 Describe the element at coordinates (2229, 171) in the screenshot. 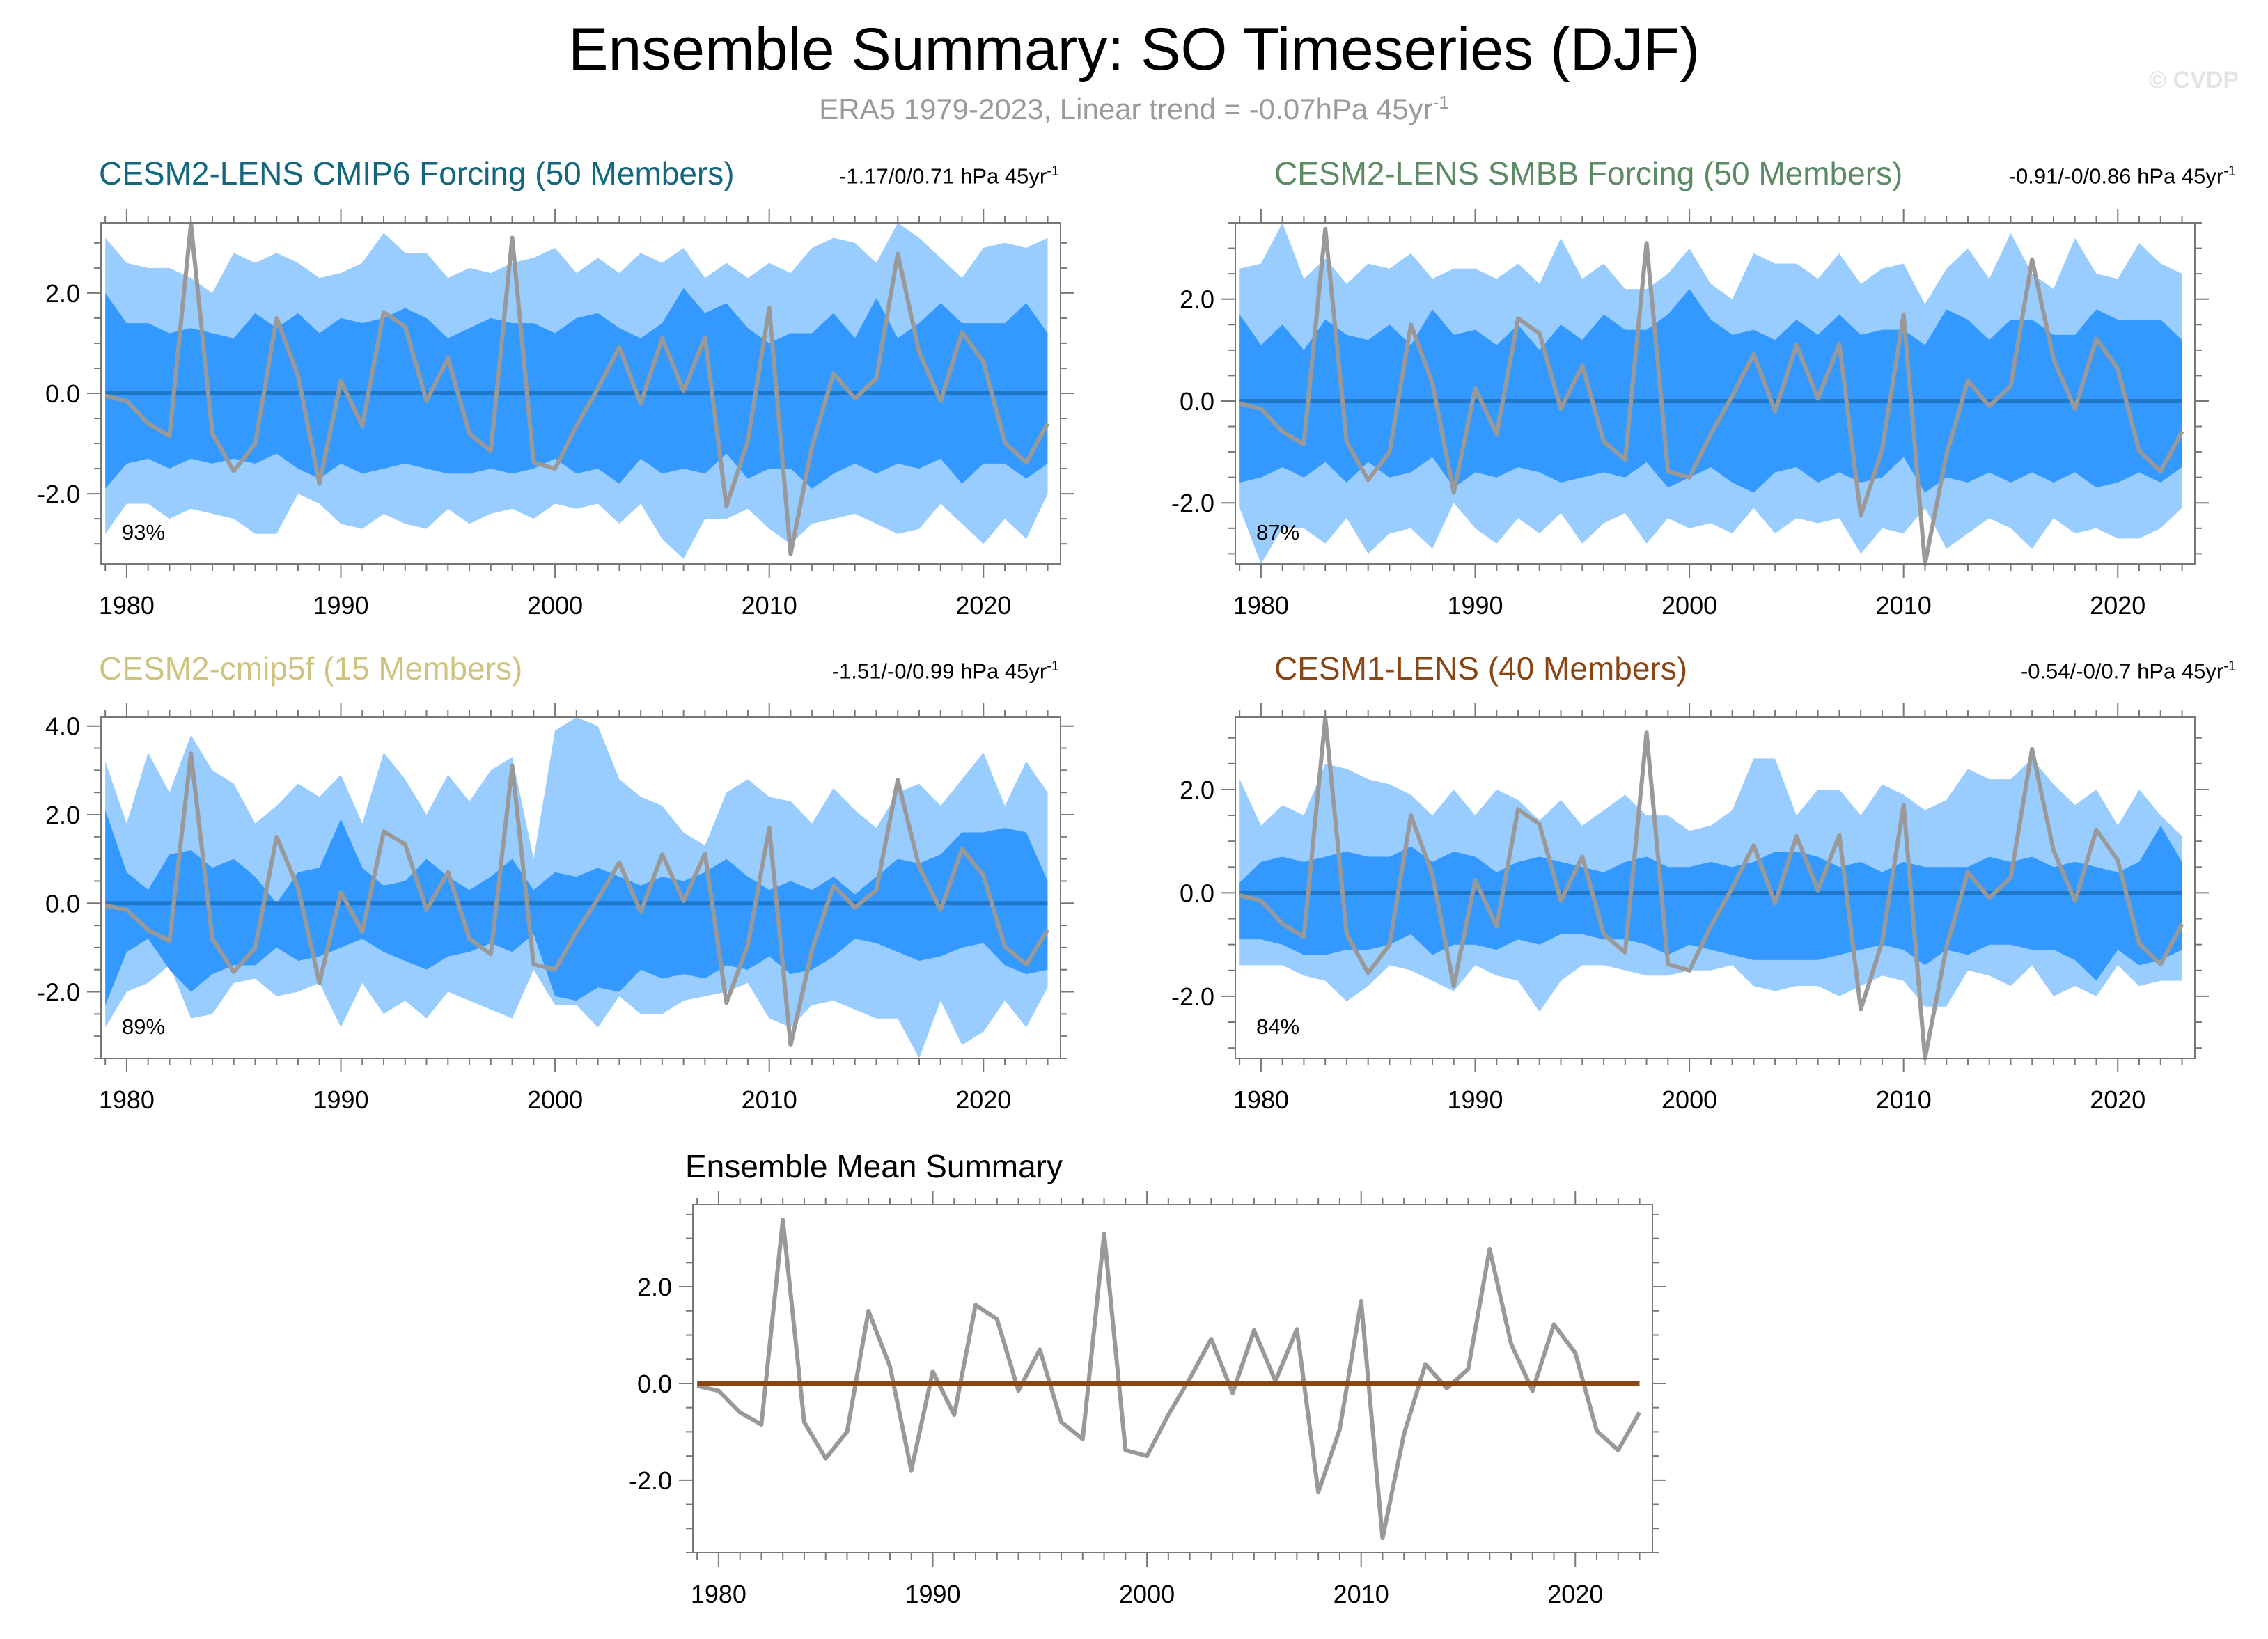

I see `panel-2-trend-sup: -1` at that location.